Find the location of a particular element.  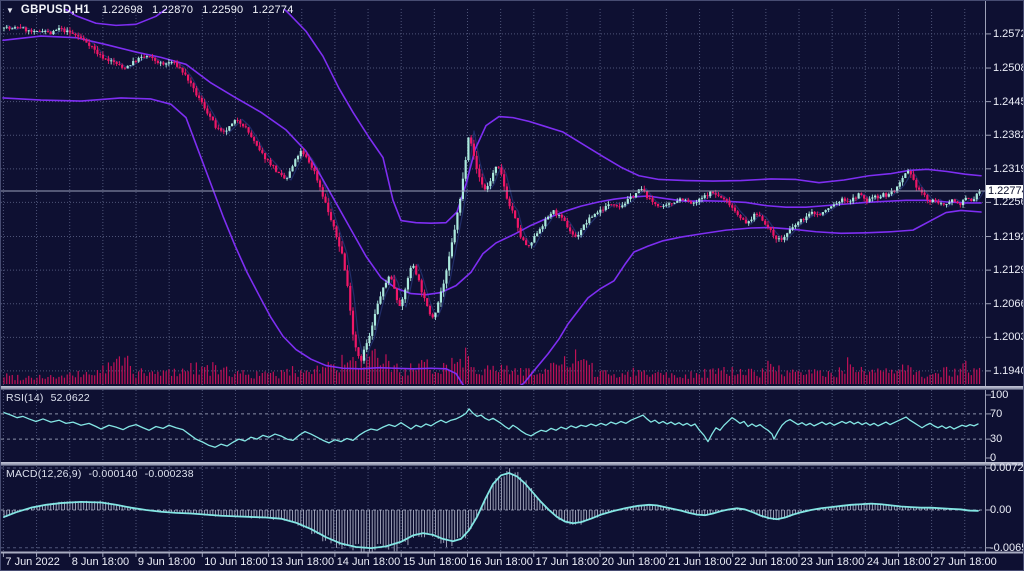

macd-pane is located at coordinates (493, 509).